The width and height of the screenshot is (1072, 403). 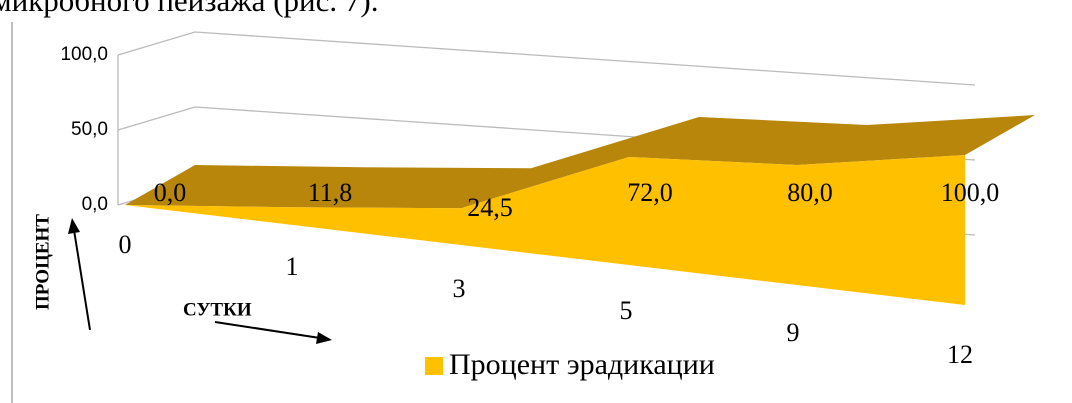 I want to click on x-tick-label: 9, so click(x=793, y=332).